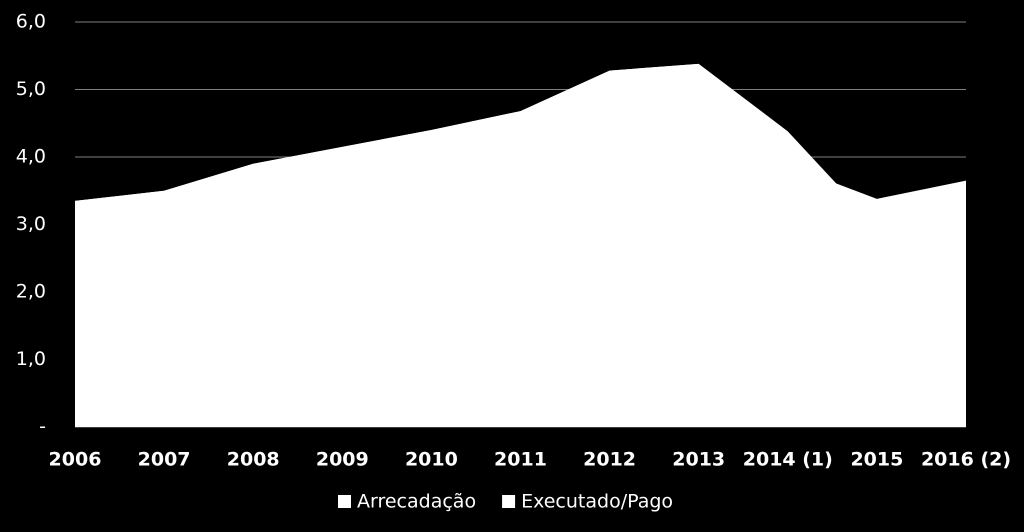  What do you see at coordinates (966, 460) in the screenshot?
I see `x-tick-label: 2016 (2)` at bounding box center [966, 460].